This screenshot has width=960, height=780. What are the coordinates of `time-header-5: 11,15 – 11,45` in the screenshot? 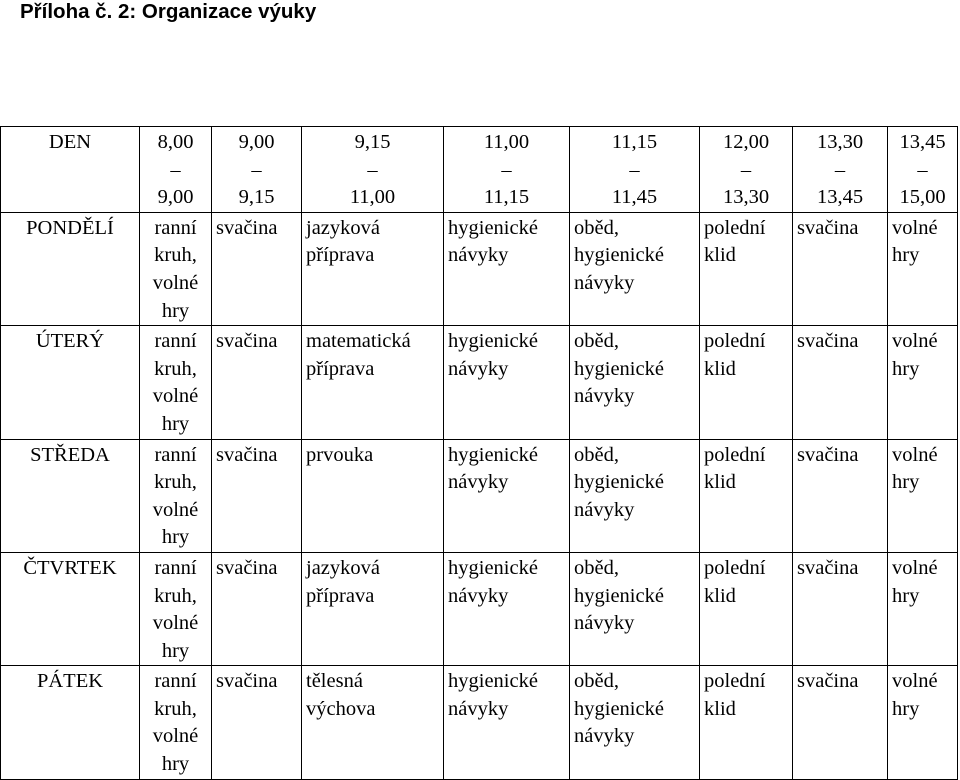 It's located at (634, 169).